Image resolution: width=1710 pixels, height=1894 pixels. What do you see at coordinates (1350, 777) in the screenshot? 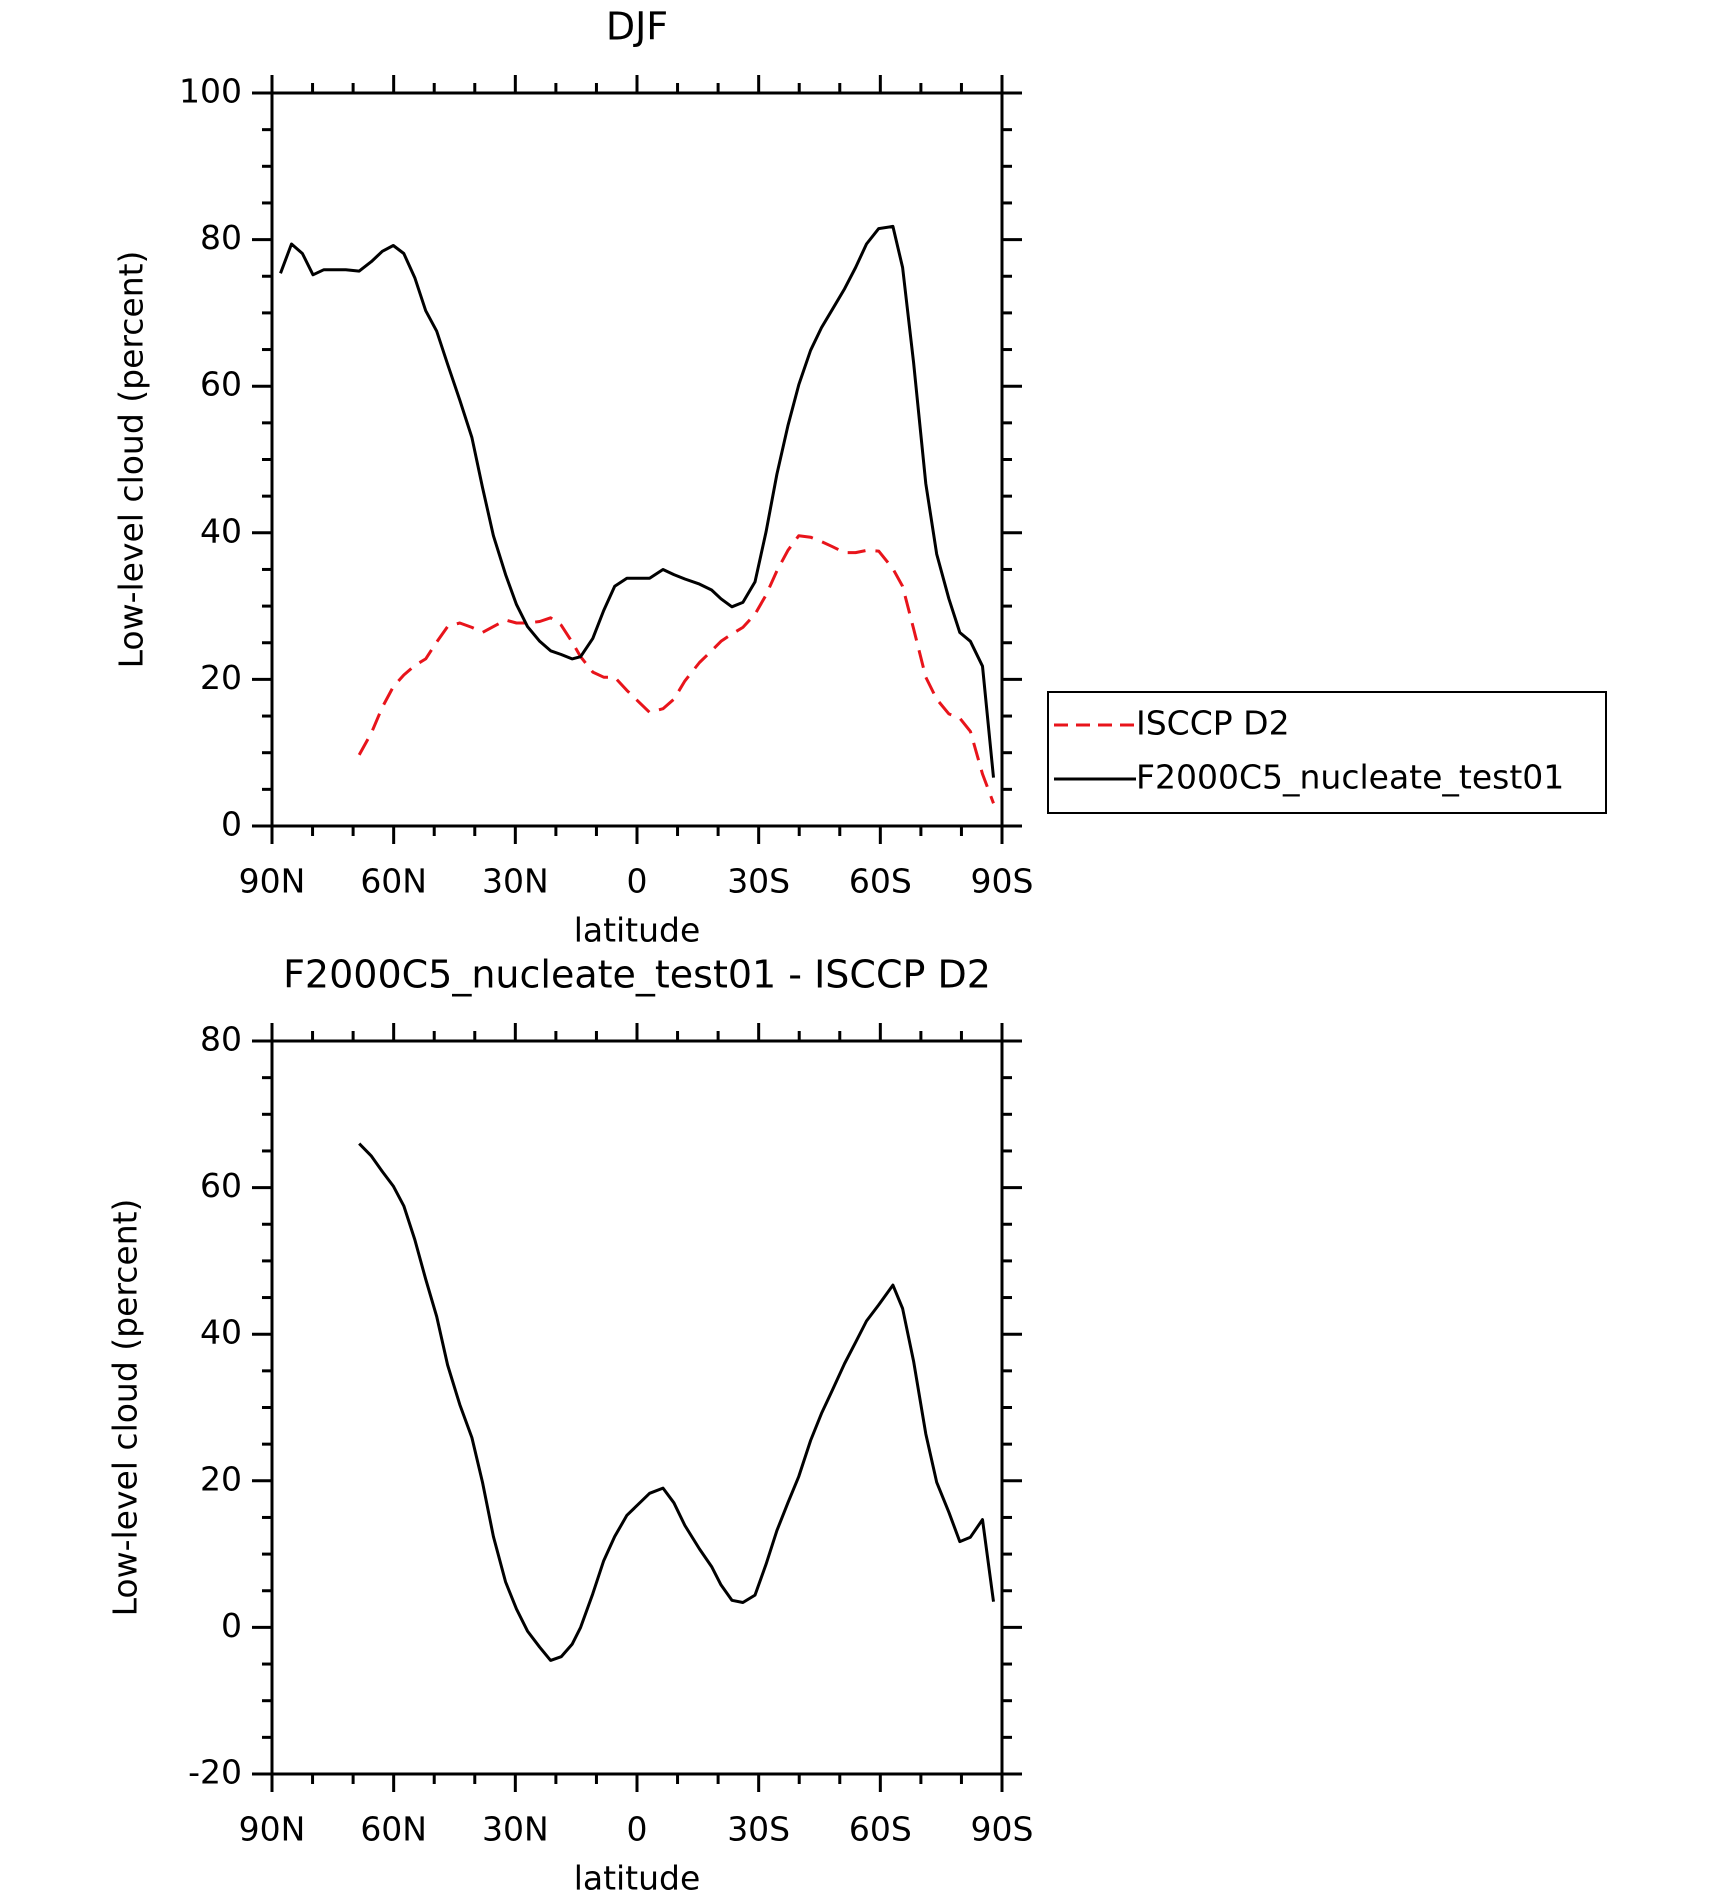
I see `legend-label: F2000C5_nucleate_test01` at bounding box center [1350, 777].